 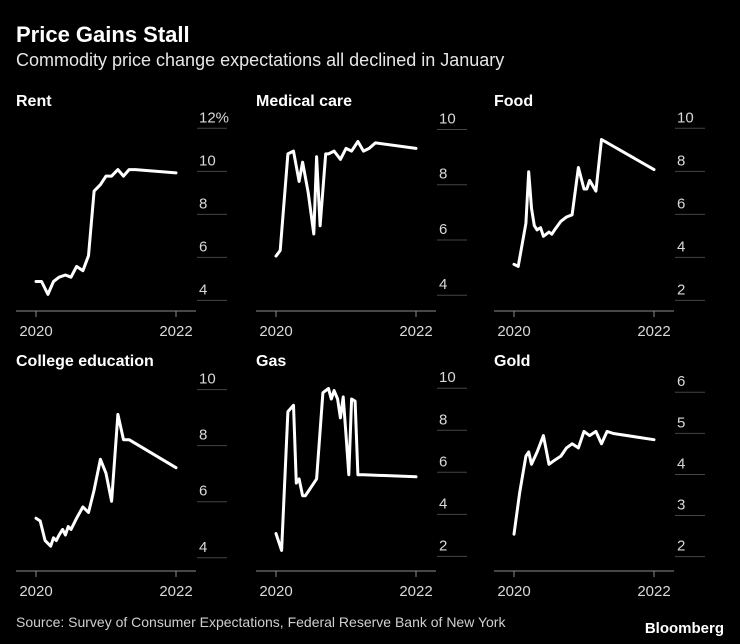 I want to click on chart-panel: Rent 4 6 8 10 12% 2020 2022, so click(x=122, y=216).